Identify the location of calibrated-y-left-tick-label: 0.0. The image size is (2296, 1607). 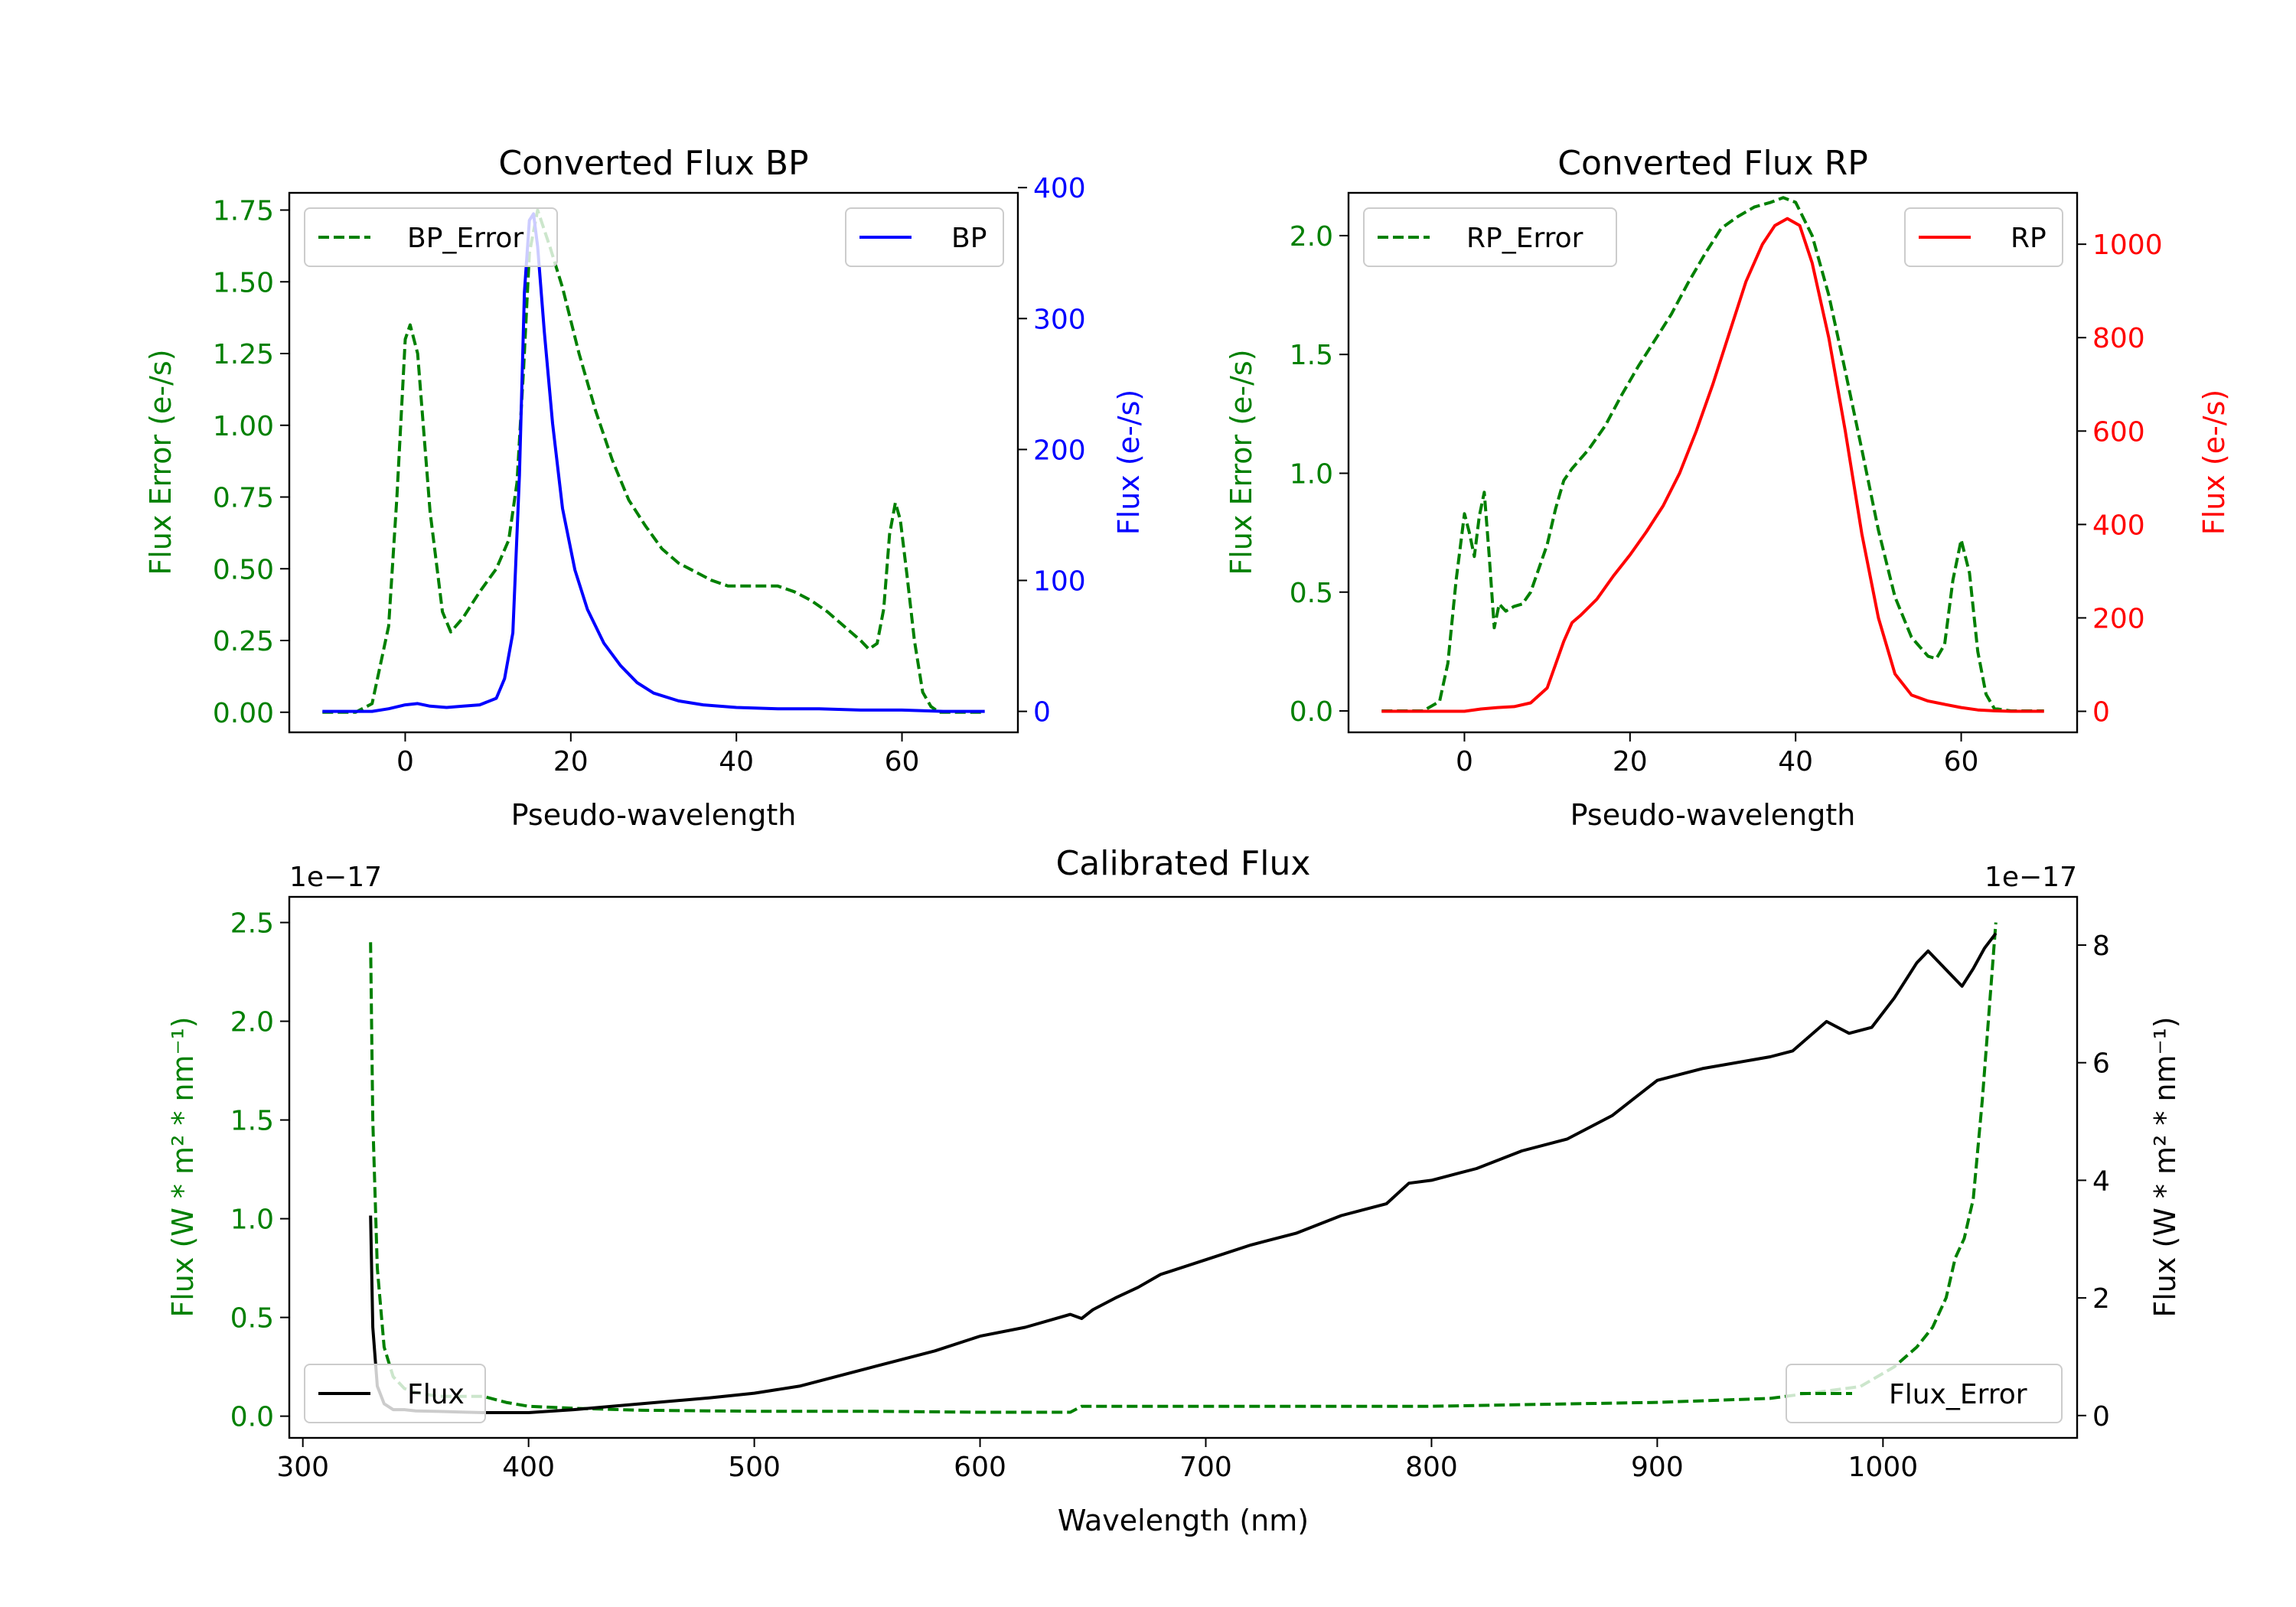
(252, 1417).